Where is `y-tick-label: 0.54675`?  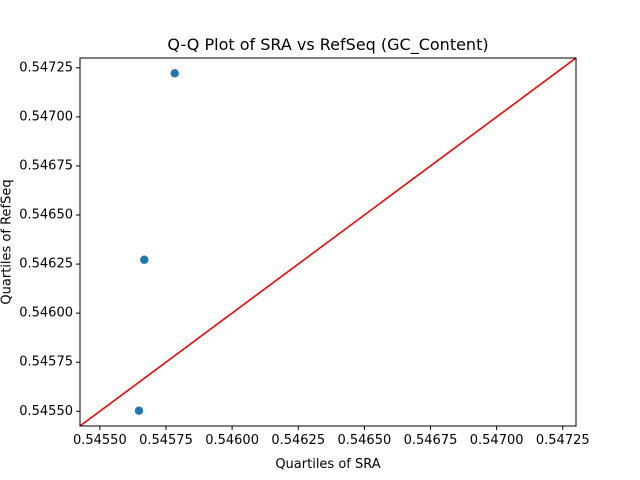 y-tick-label: 0.54675 is located at coordinates (46, 165).